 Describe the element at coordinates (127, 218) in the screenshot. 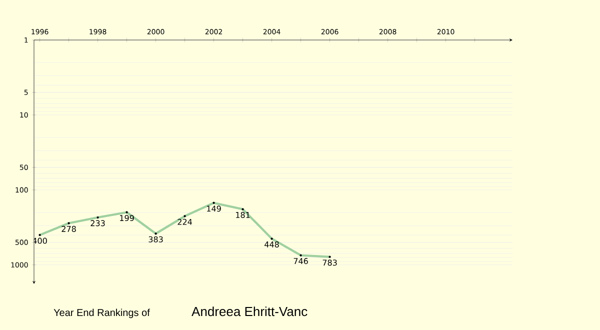

I see `data-label: 199` at that location.